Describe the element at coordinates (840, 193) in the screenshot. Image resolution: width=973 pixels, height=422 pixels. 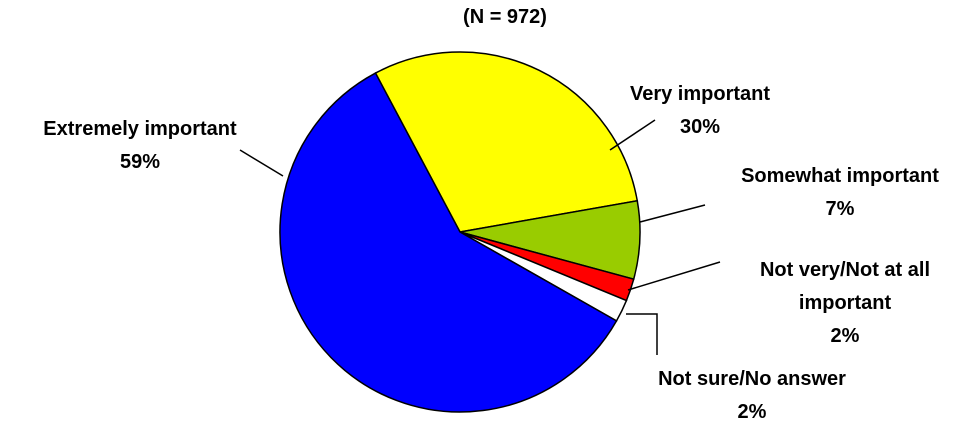
I see `slice-label: Somewhat important 7%` at that location.